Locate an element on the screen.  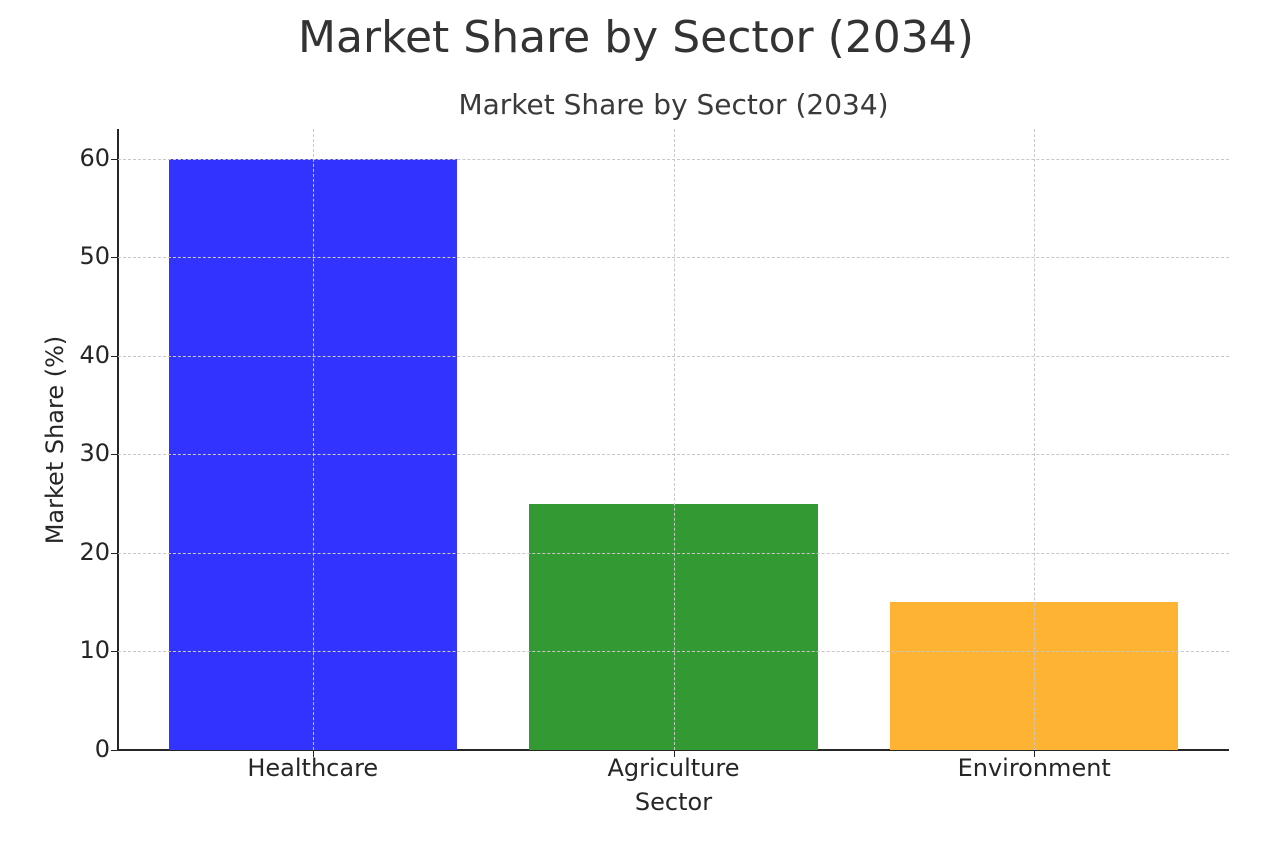
y-tick-label: 60 is located at coordinates (94, 157).